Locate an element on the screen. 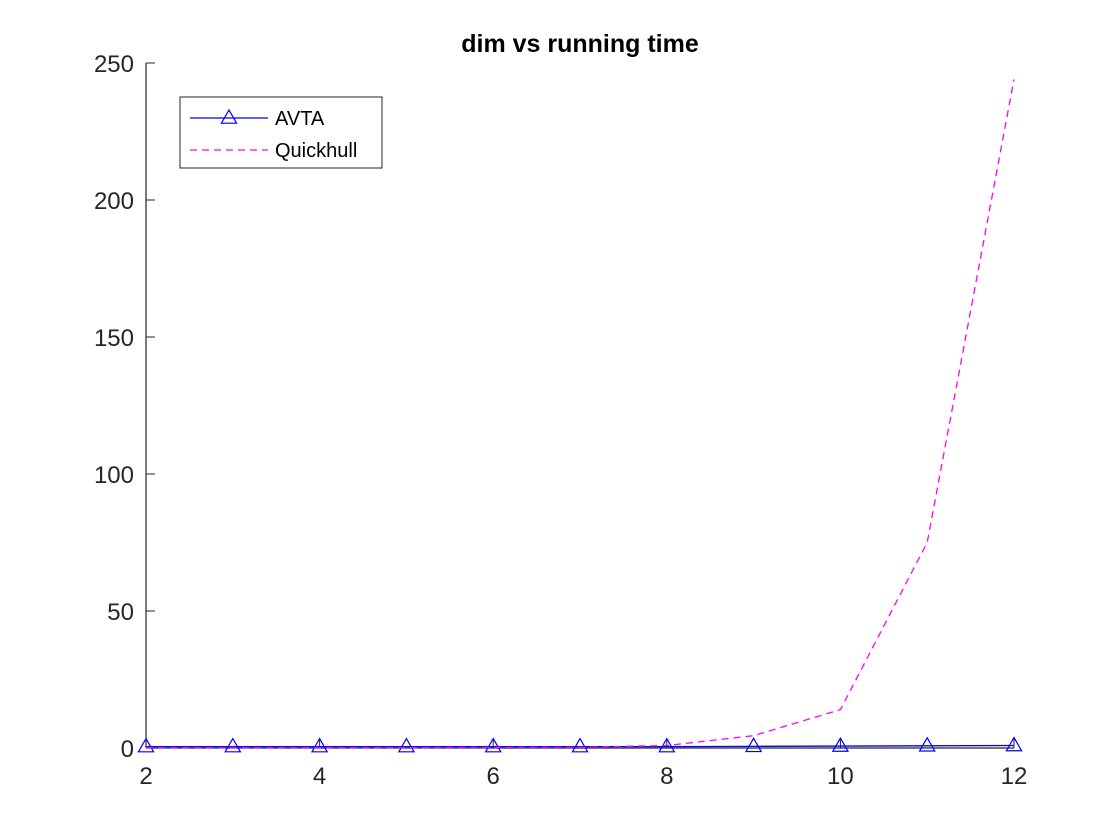 This screenshot has height=840, width=1120. y-tick-label: 250 is located at coordinates (114, 64).